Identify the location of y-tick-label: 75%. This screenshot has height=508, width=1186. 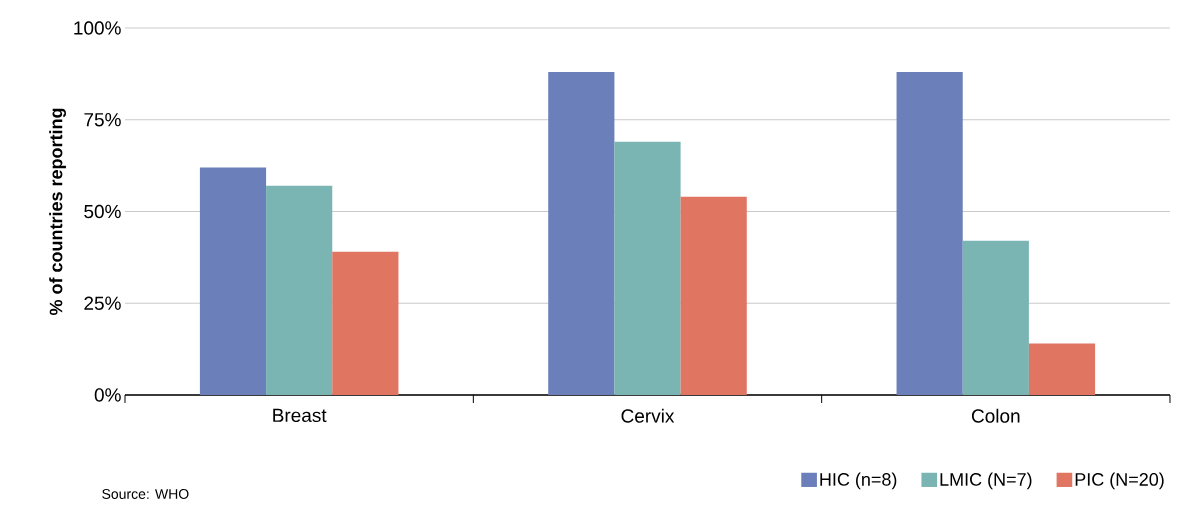
(102, 120).